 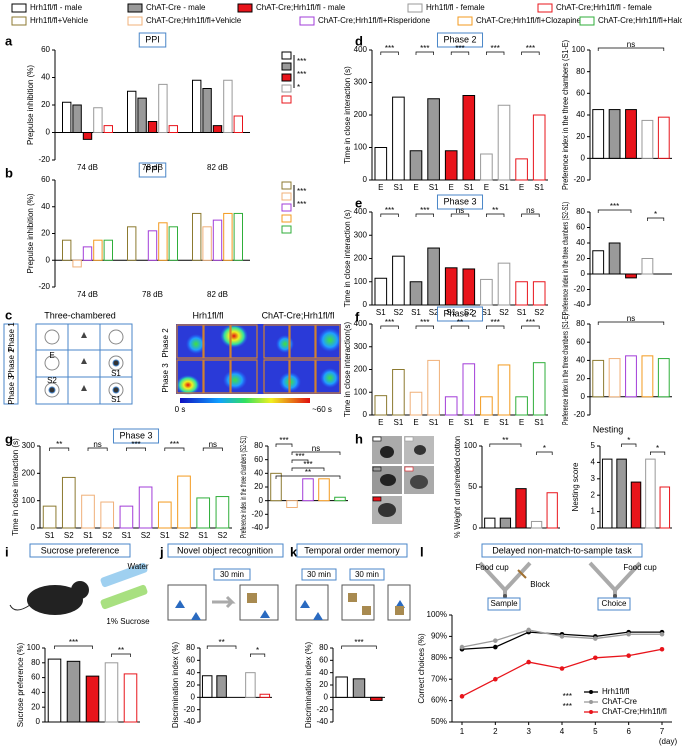 What do you see at coordinates (361, 323) in the screenshot?
I see `y-tick-label: 400` at bounding box center [361, 323].